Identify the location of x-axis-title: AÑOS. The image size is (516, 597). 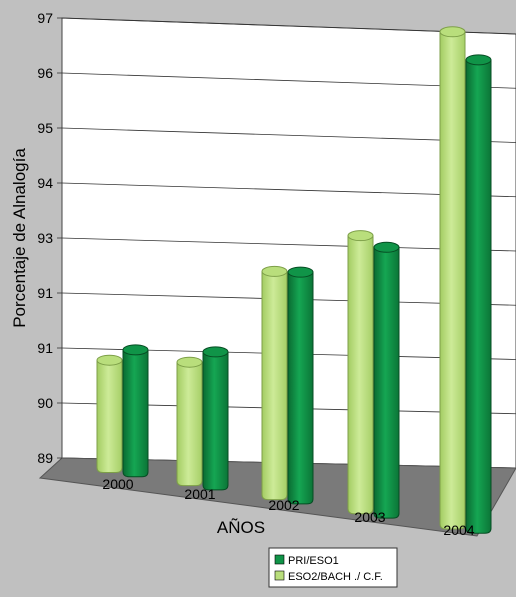
(241, 527).